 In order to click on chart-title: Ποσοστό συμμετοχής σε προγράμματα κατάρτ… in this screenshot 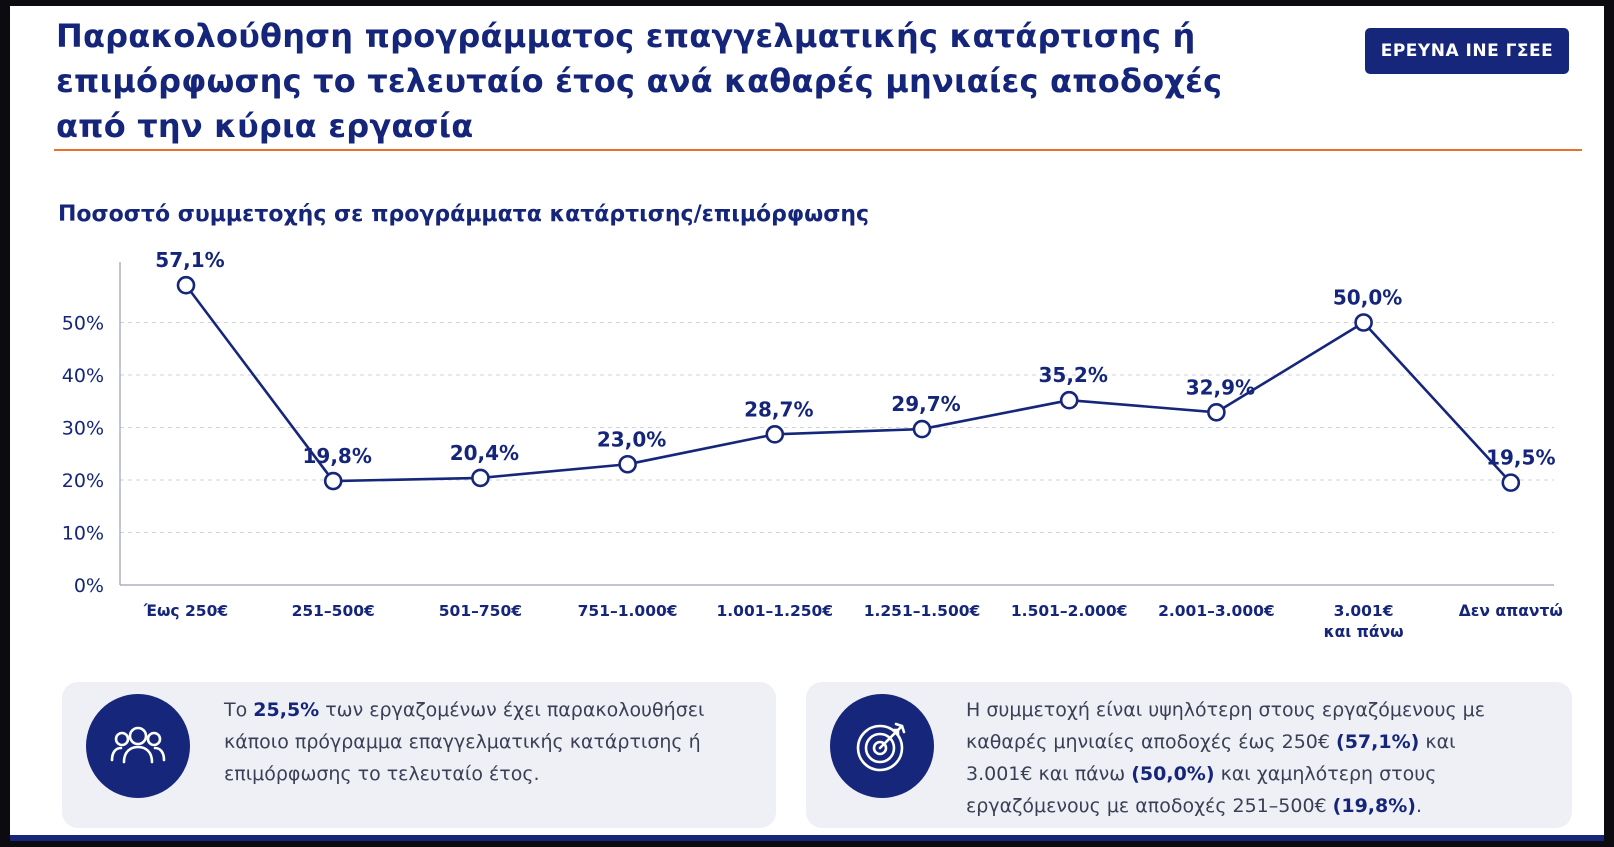, I will do `click(464, 214)`.